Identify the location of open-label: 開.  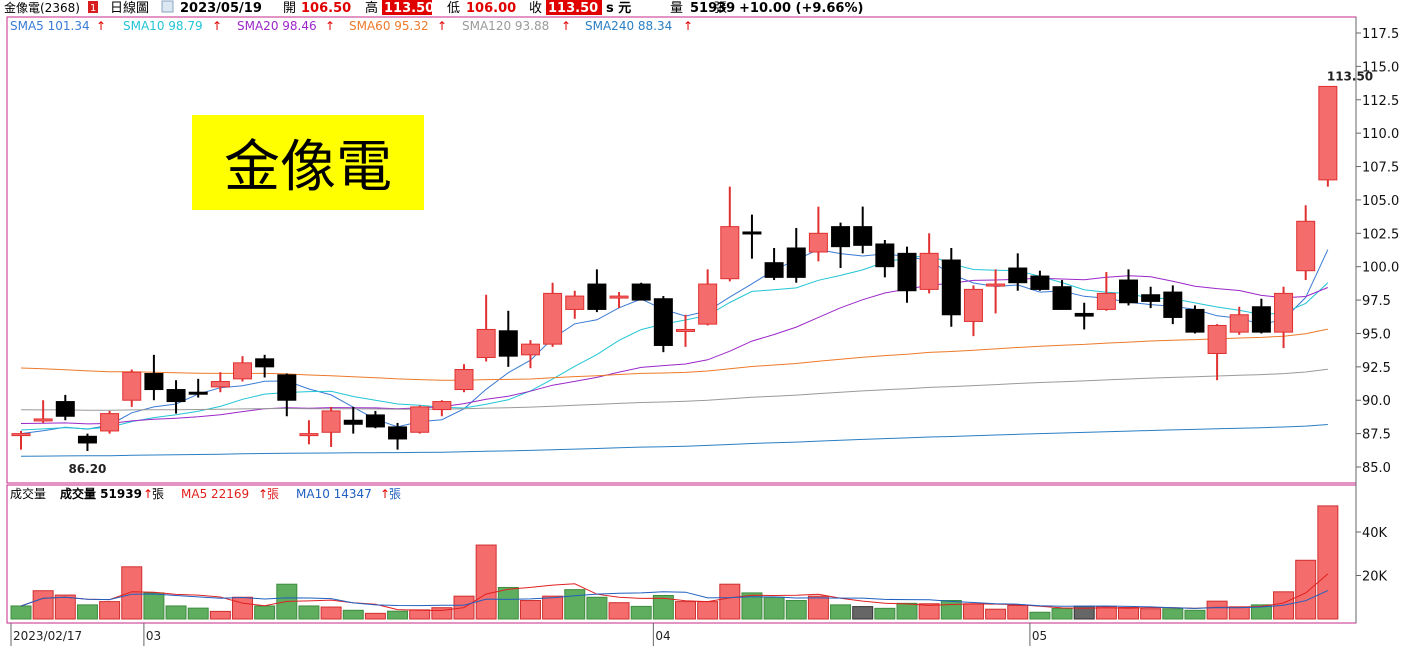
(289, 8).